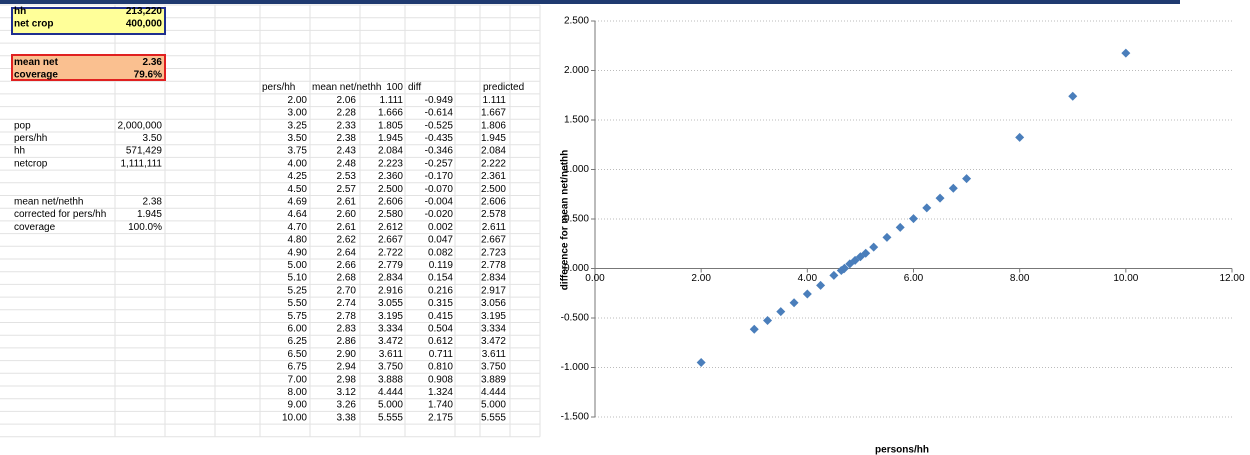 This screenshot has width=1250, height=455. What do you see at coordinates (153, 62) in the screenshot?
I see `cell-value: 2.36` at bounding box center [153, 62].